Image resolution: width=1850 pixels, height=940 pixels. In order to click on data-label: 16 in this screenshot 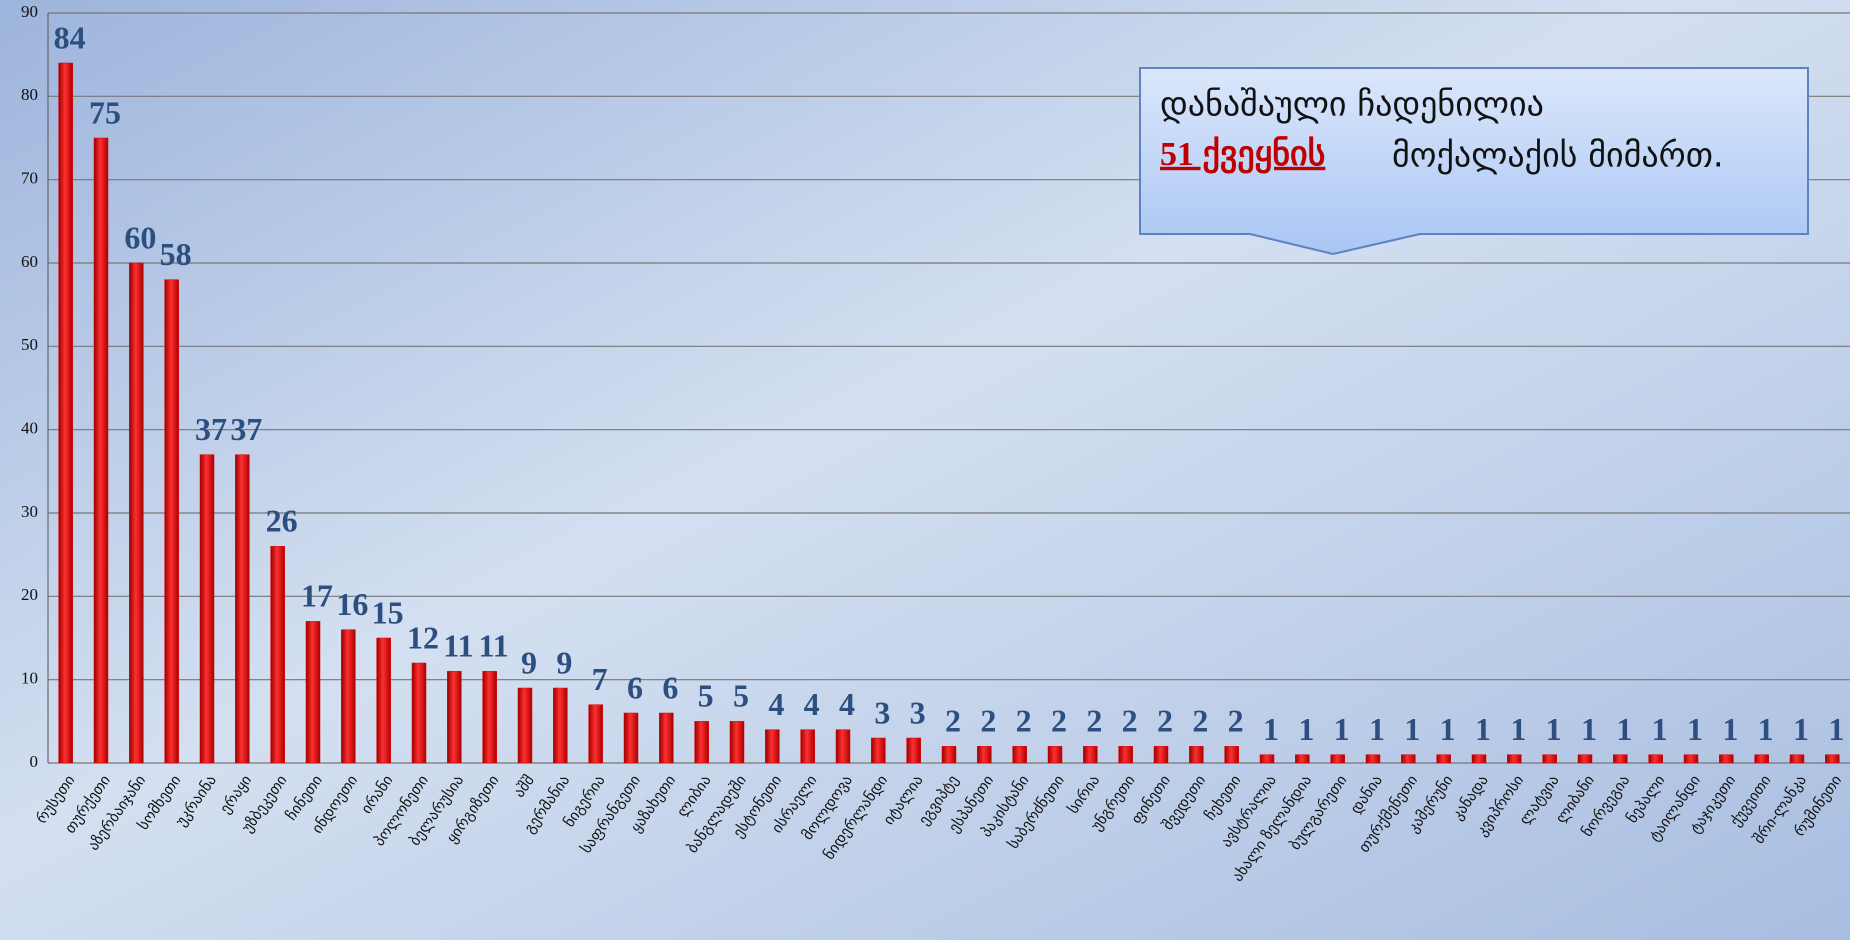, I will do `click(352, 604)`.